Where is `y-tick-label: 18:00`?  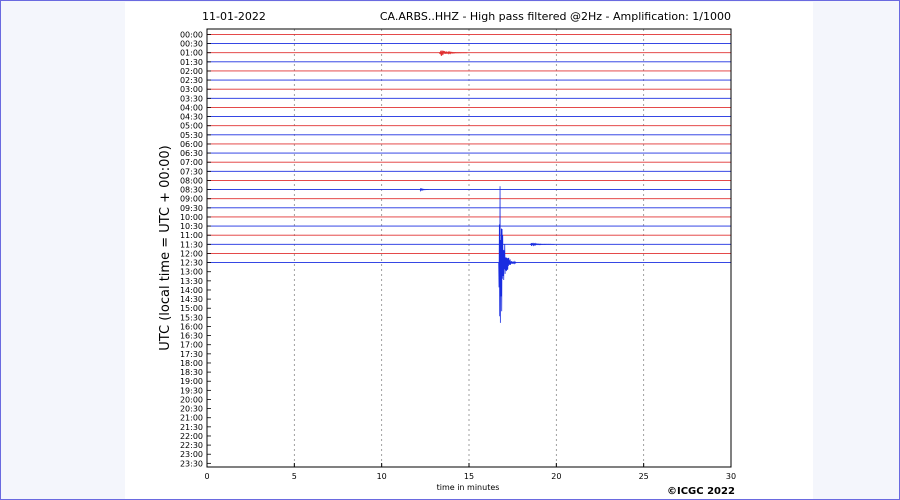
y-tick-label: 18:00 is located at coordinates (191, 363).